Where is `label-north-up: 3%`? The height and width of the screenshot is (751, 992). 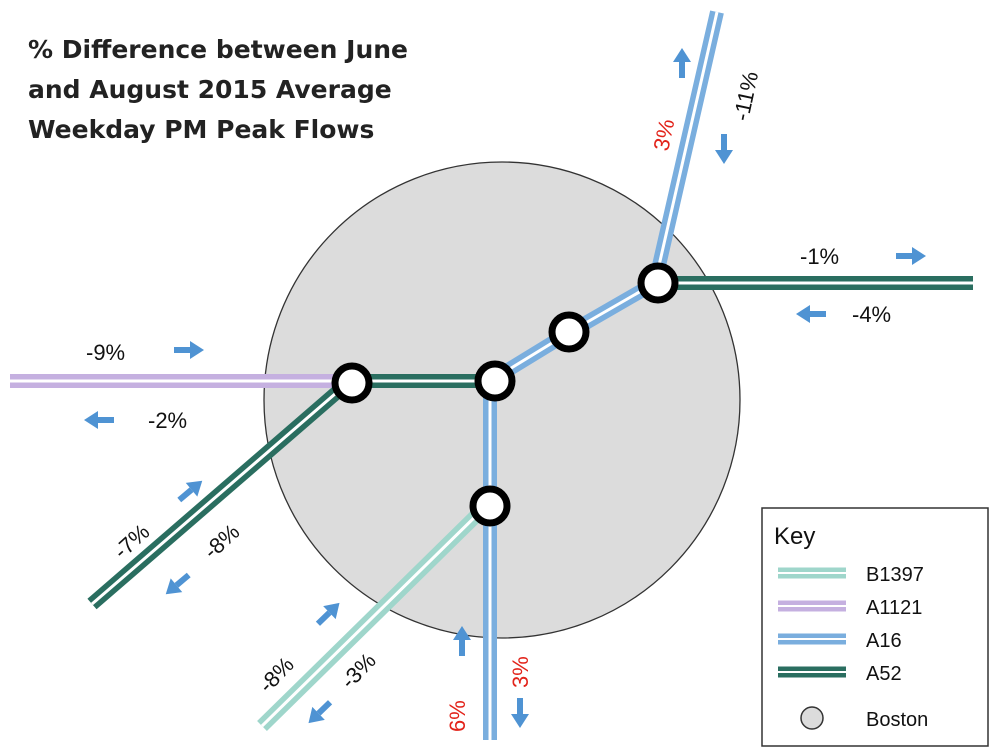 label-north-up: 3% is located at coordinates (663, 135).